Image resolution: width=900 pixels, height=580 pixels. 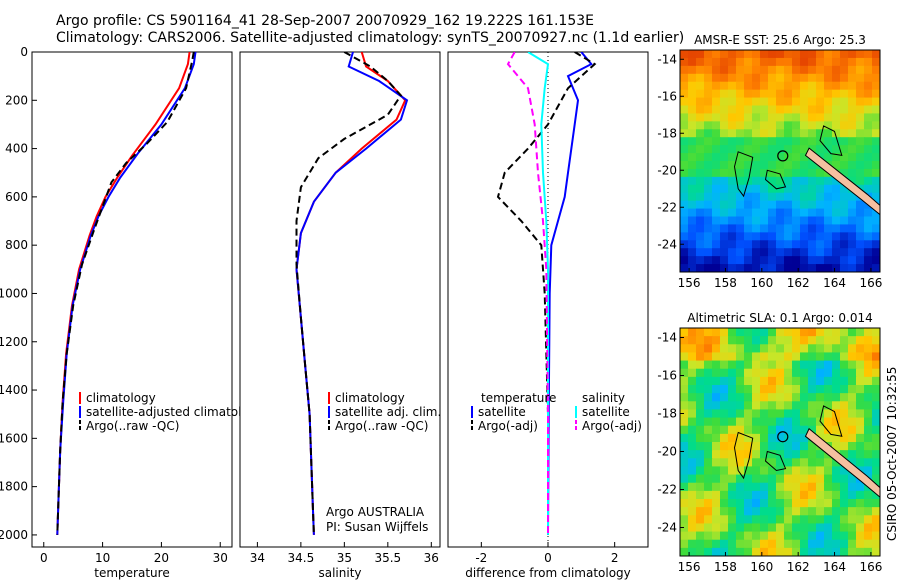 I want to click on y-tick-label: 0, so click(x=24, y=52).